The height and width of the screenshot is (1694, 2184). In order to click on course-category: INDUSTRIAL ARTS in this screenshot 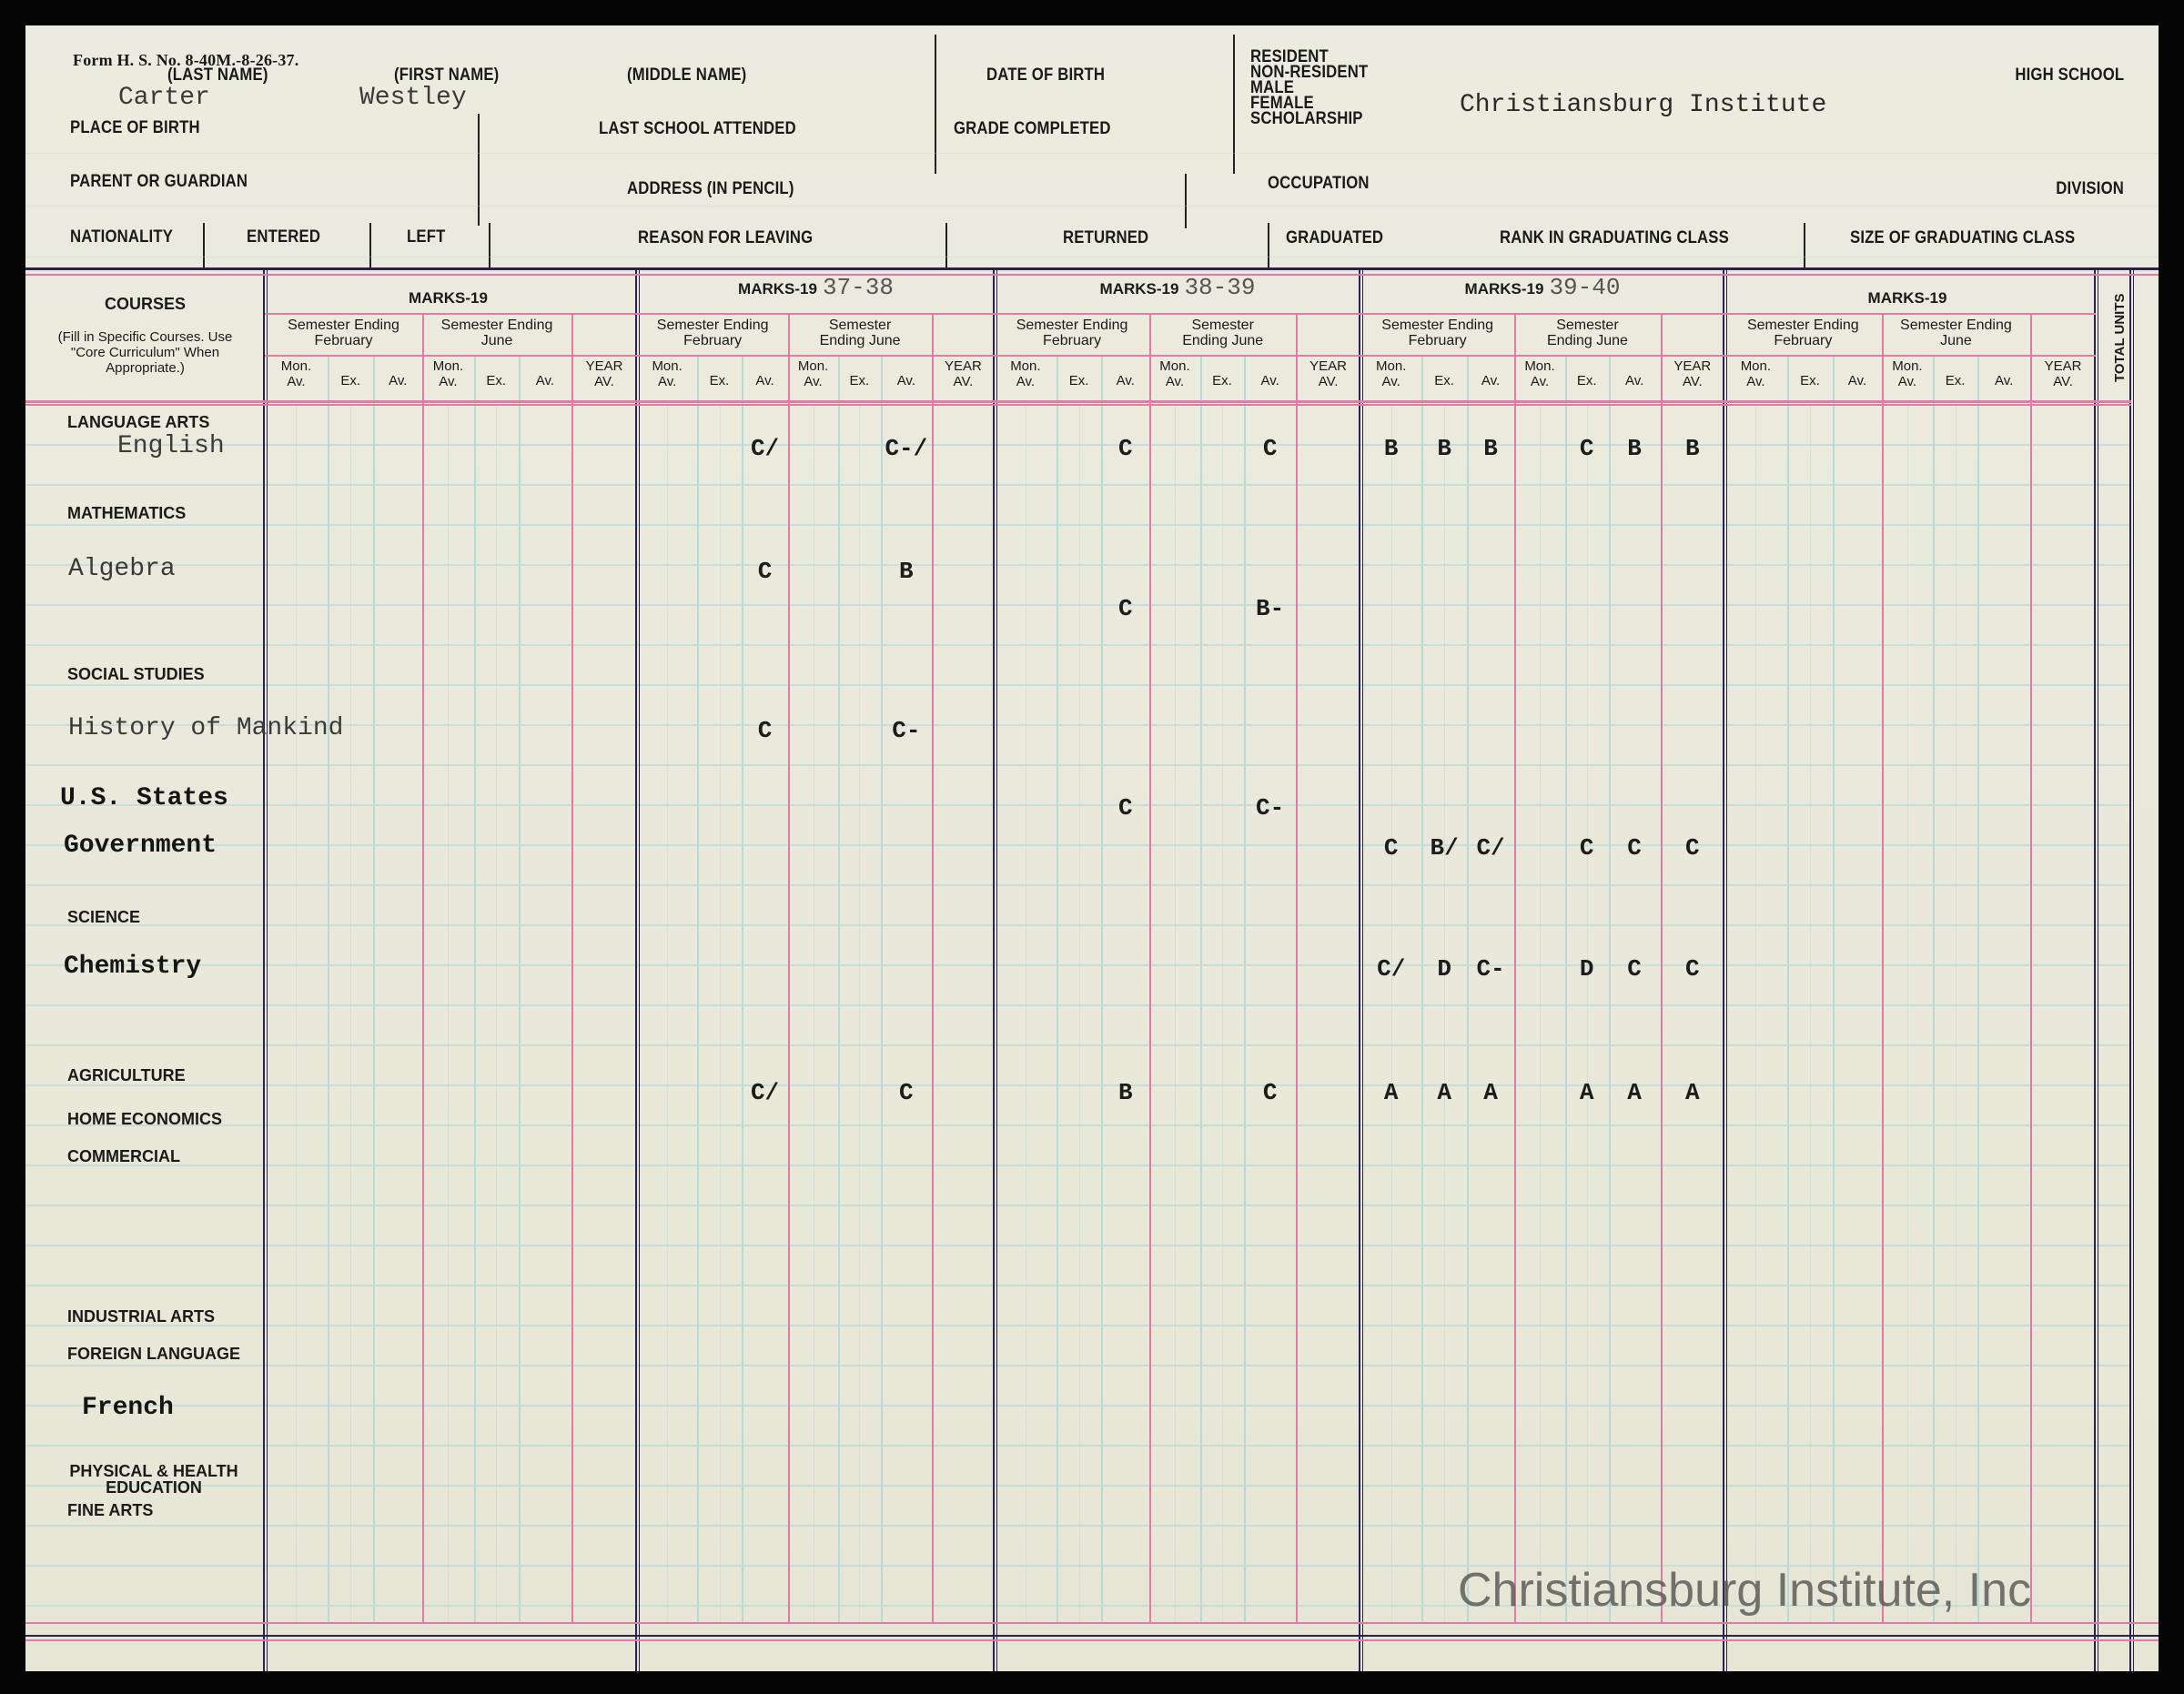, I will do `click(141, 1316)`.